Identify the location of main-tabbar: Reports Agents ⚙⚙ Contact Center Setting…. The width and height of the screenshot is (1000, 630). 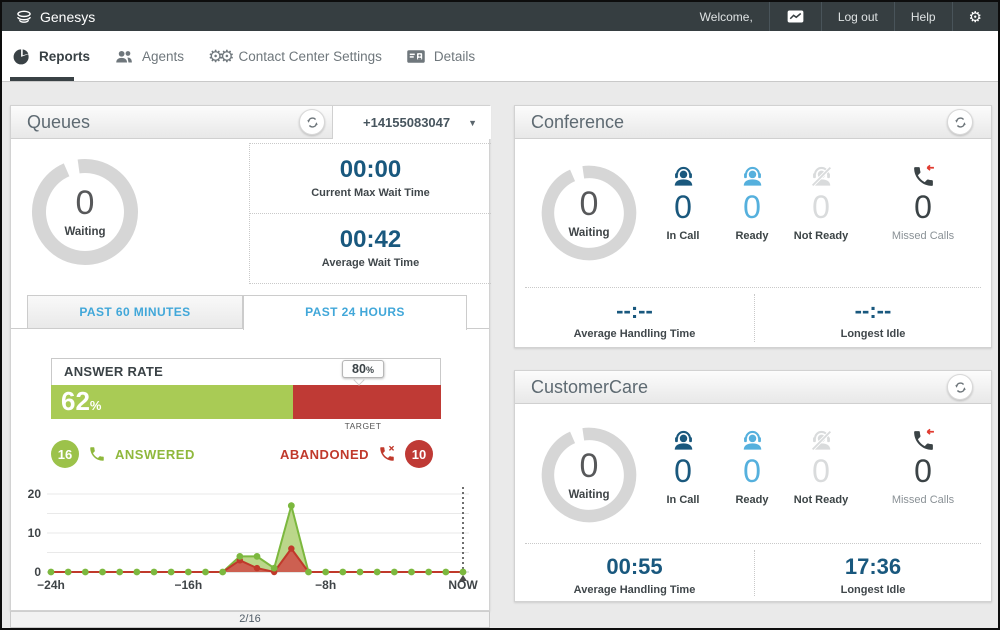
(500, 56).